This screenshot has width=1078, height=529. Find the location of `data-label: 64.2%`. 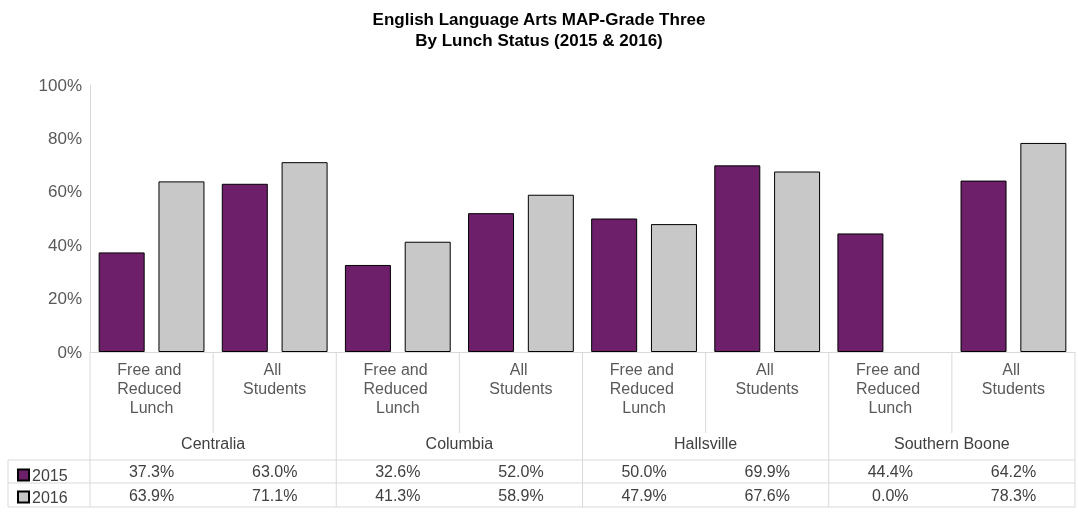

data-label: 64.2% is located at coordinates (1013, 471).